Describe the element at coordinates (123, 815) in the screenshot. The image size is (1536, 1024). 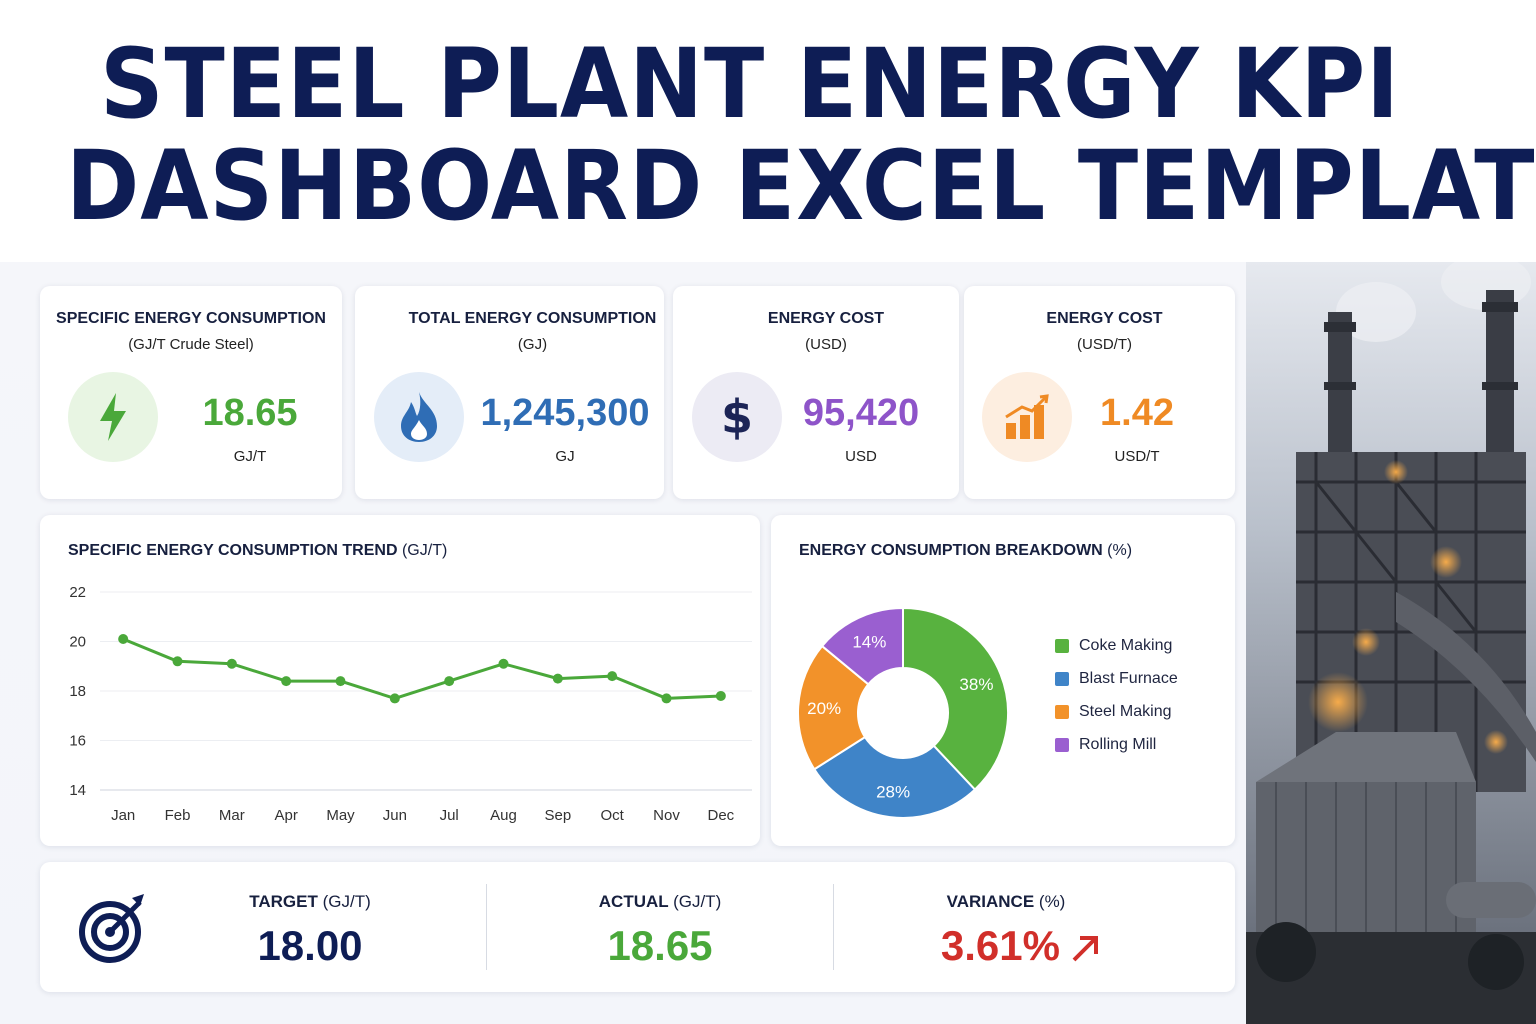
I see `x-tick-label: Jan` at that location.